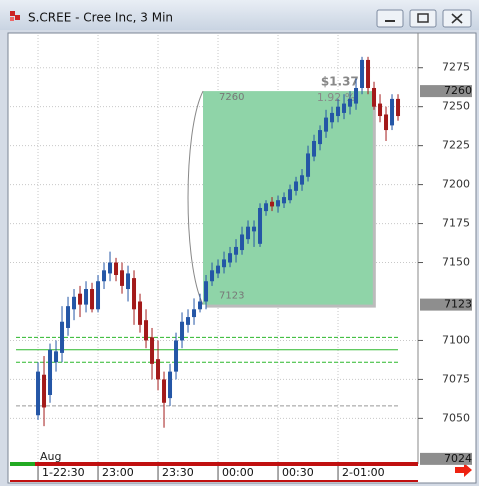 Image resolution: width=479 pixels, height=490 pixels. Describe the element at coordinates (50, 456) in the screenshot. I see `period-label: Aug` at that location.